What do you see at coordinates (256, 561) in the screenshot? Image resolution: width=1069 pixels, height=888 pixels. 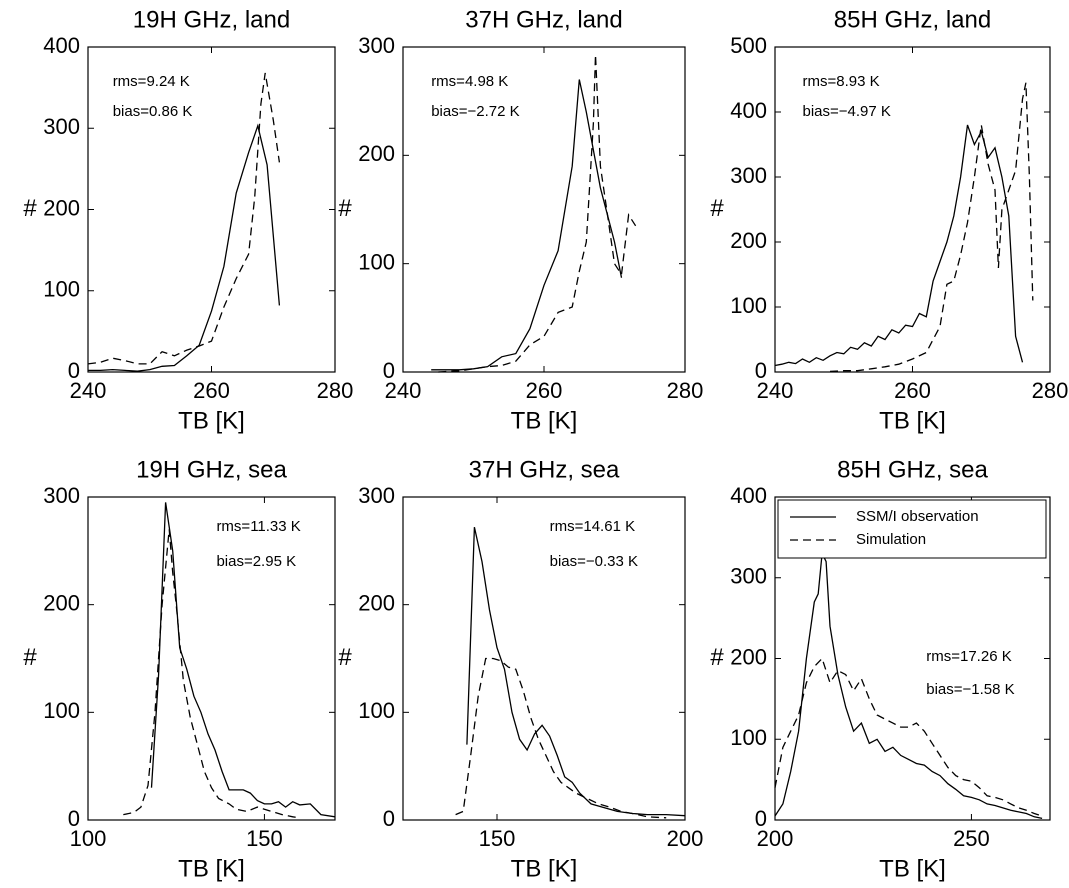 I see `annotation: bias=2.95 K` at bounding box center [256, 561].